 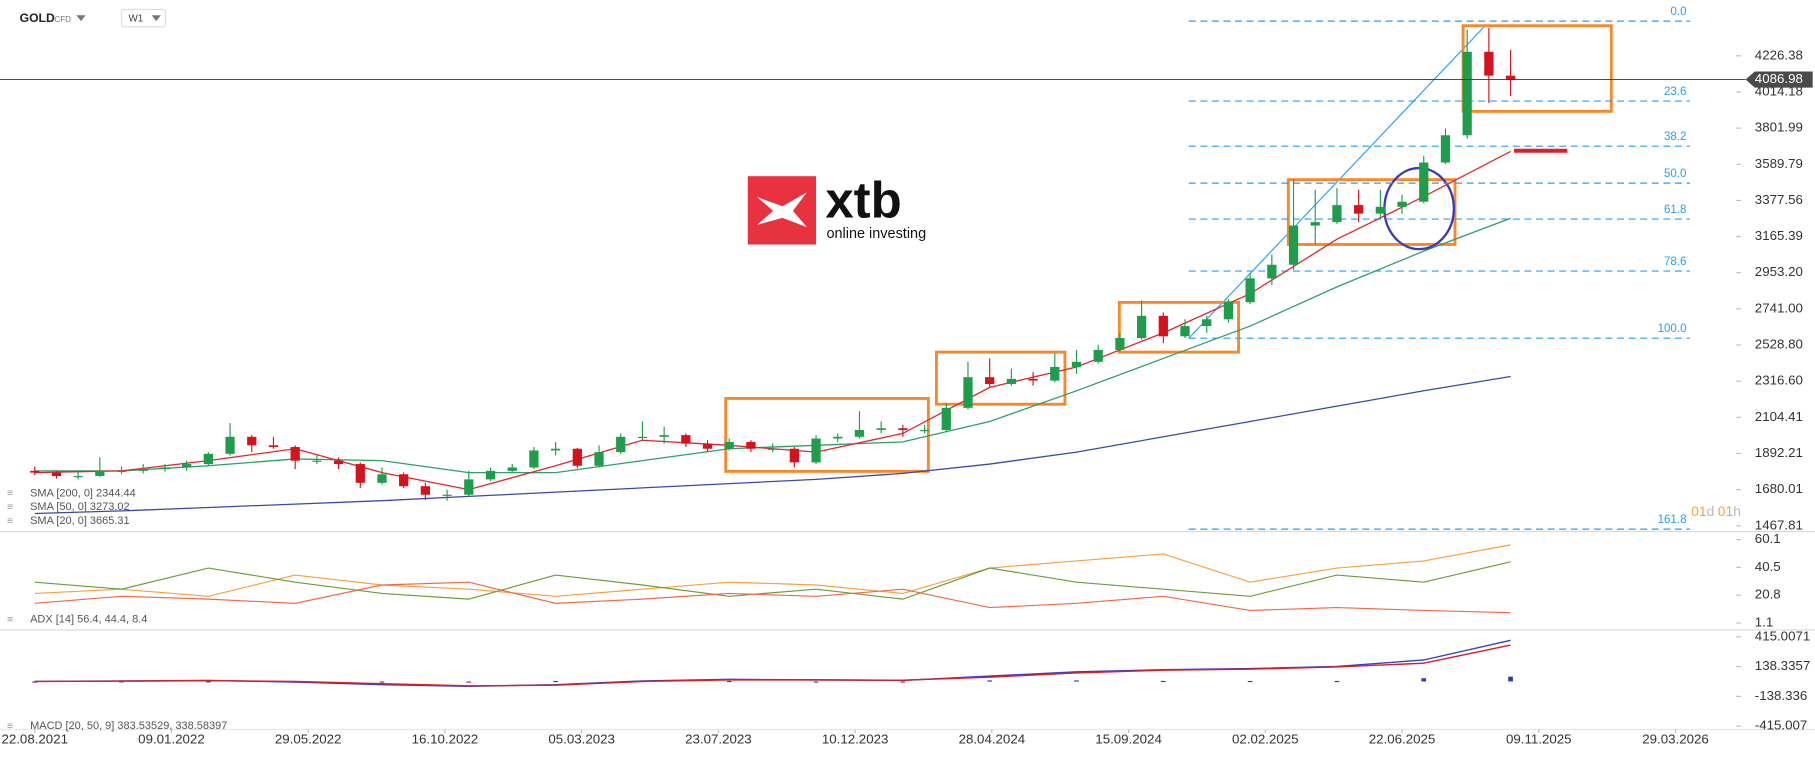 I want to click on countdown-day-unit: d, so click(x=1711, y=511).